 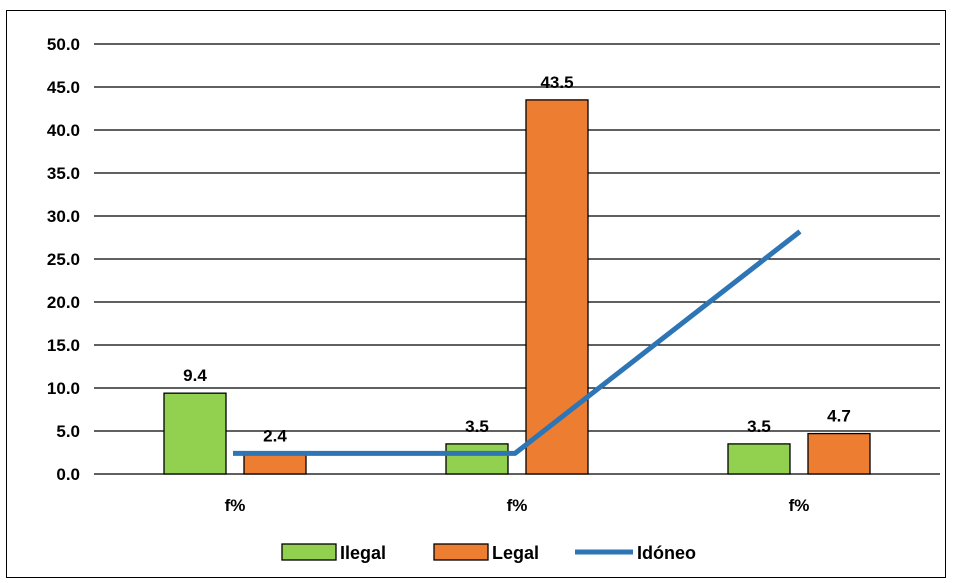 I want to click on y-tick-label: 15.0, so click(x=63, y=345).